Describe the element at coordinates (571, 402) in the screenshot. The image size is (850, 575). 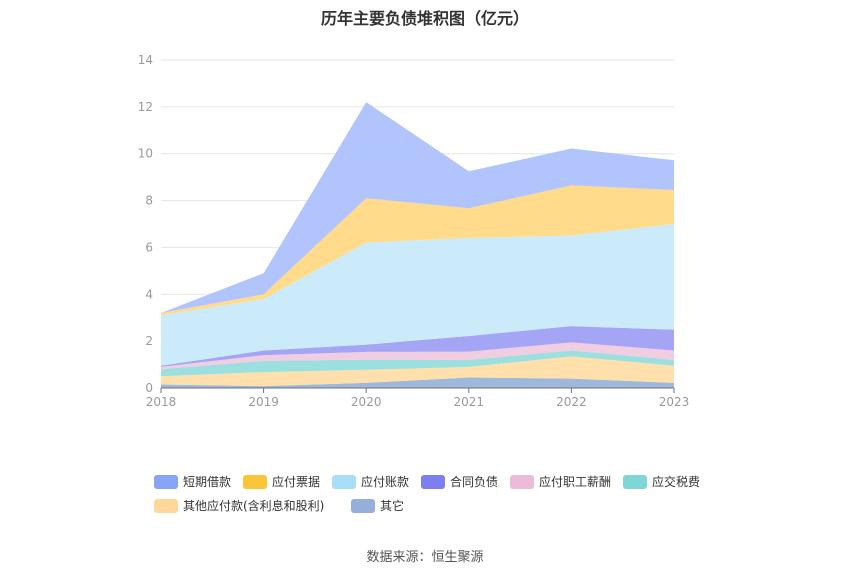
I see `x-tick-label: 2022` at that location.